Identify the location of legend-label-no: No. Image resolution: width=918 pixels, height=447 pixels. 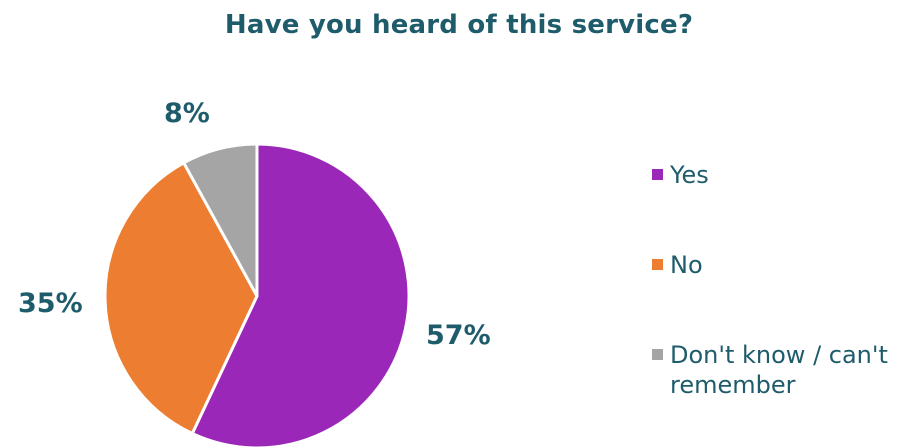
(686, 265).